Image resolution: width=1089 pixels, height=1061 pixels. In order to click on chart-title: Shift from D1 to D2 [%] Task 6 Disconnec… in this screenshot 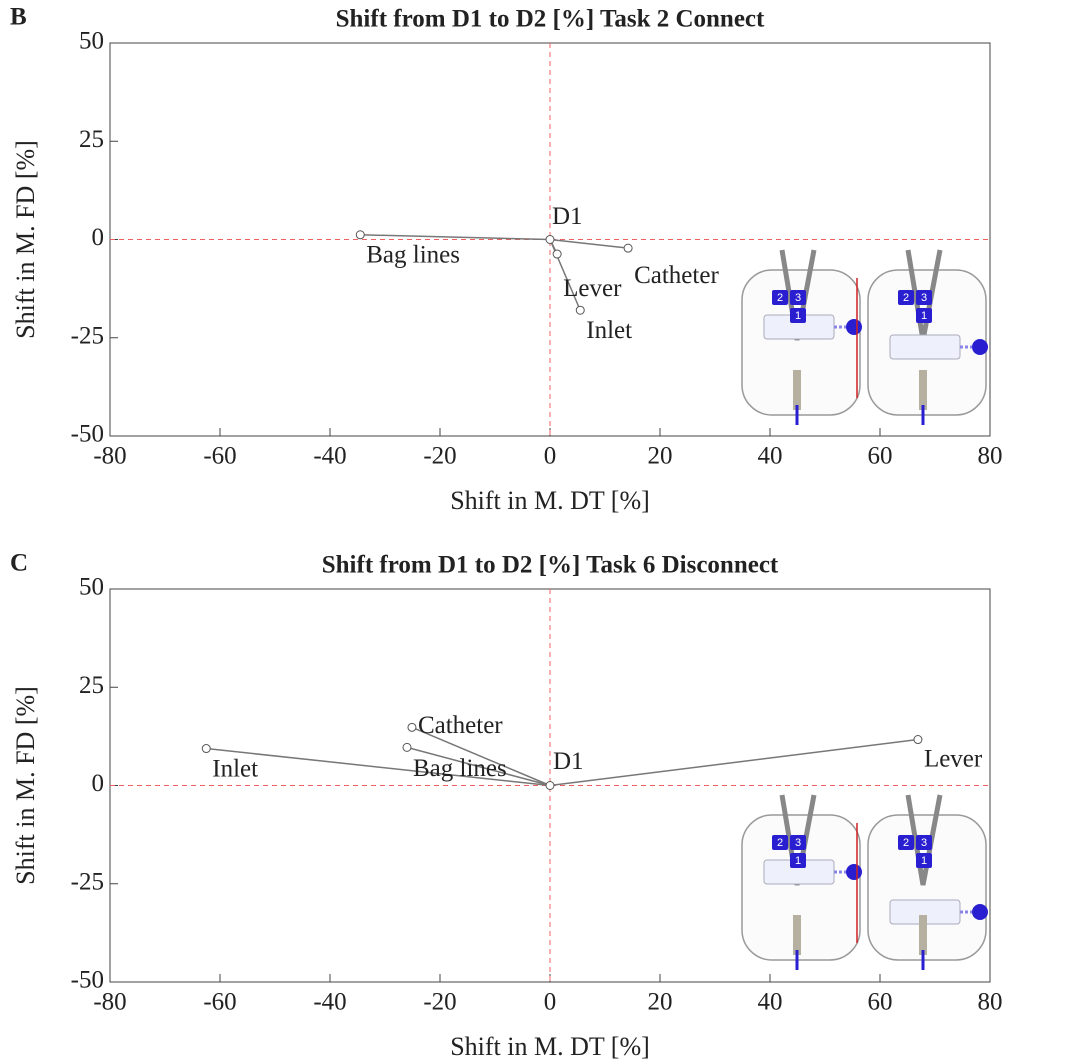, I will do `click(550, 565)`.